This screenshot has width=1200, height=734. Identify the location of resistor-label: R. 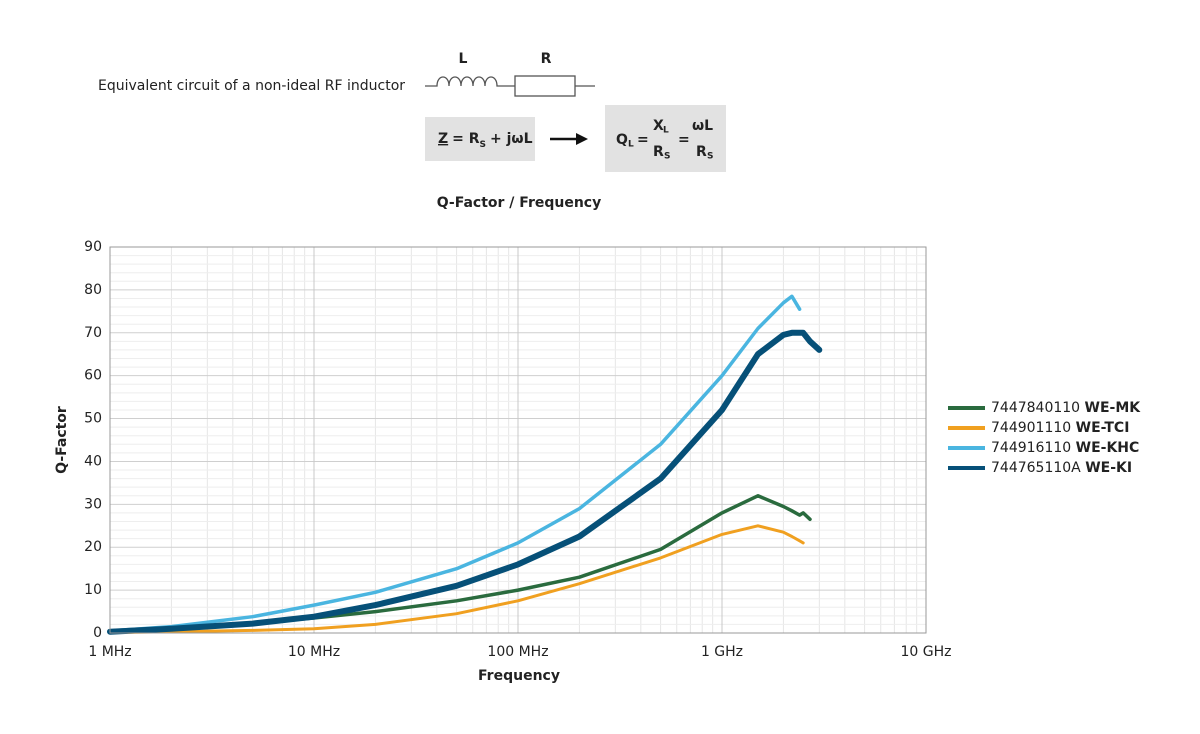
(546, 59).